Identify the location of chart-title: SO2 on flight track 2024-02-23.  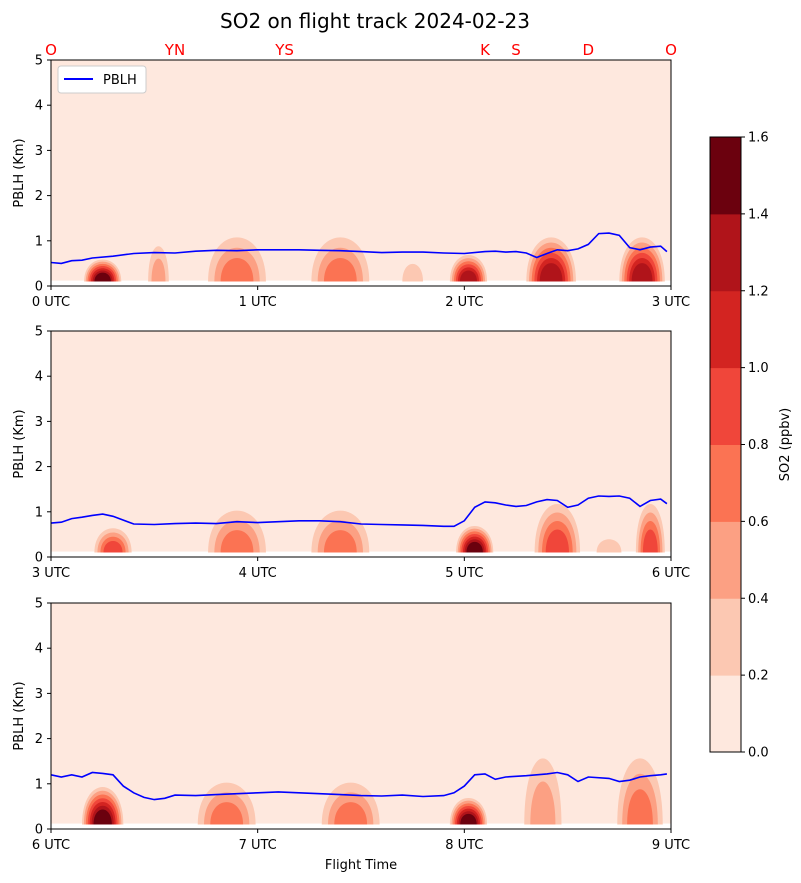
(375, 21).